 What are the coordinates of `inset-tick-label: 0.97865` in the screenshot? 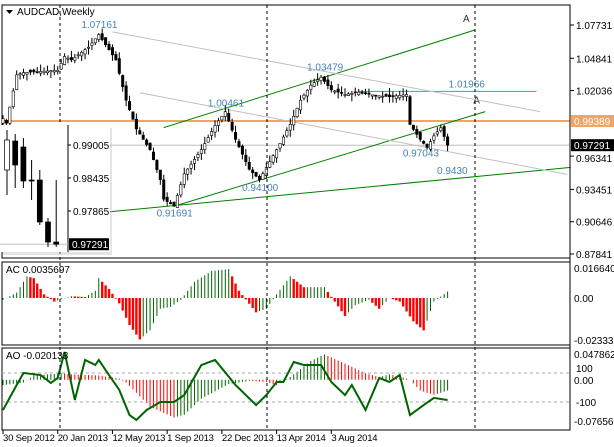 It's located at (91, 212).